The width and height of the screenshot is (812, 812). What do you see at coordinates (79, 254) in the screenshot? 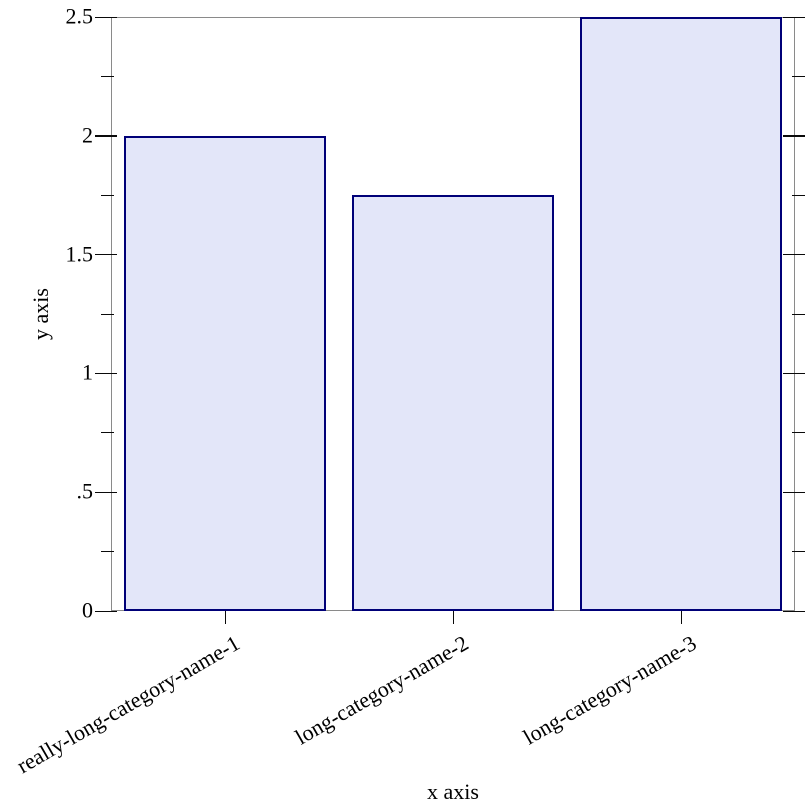
I see `y-axis-tick-label: 1.5` at bounding box center [79, 254].